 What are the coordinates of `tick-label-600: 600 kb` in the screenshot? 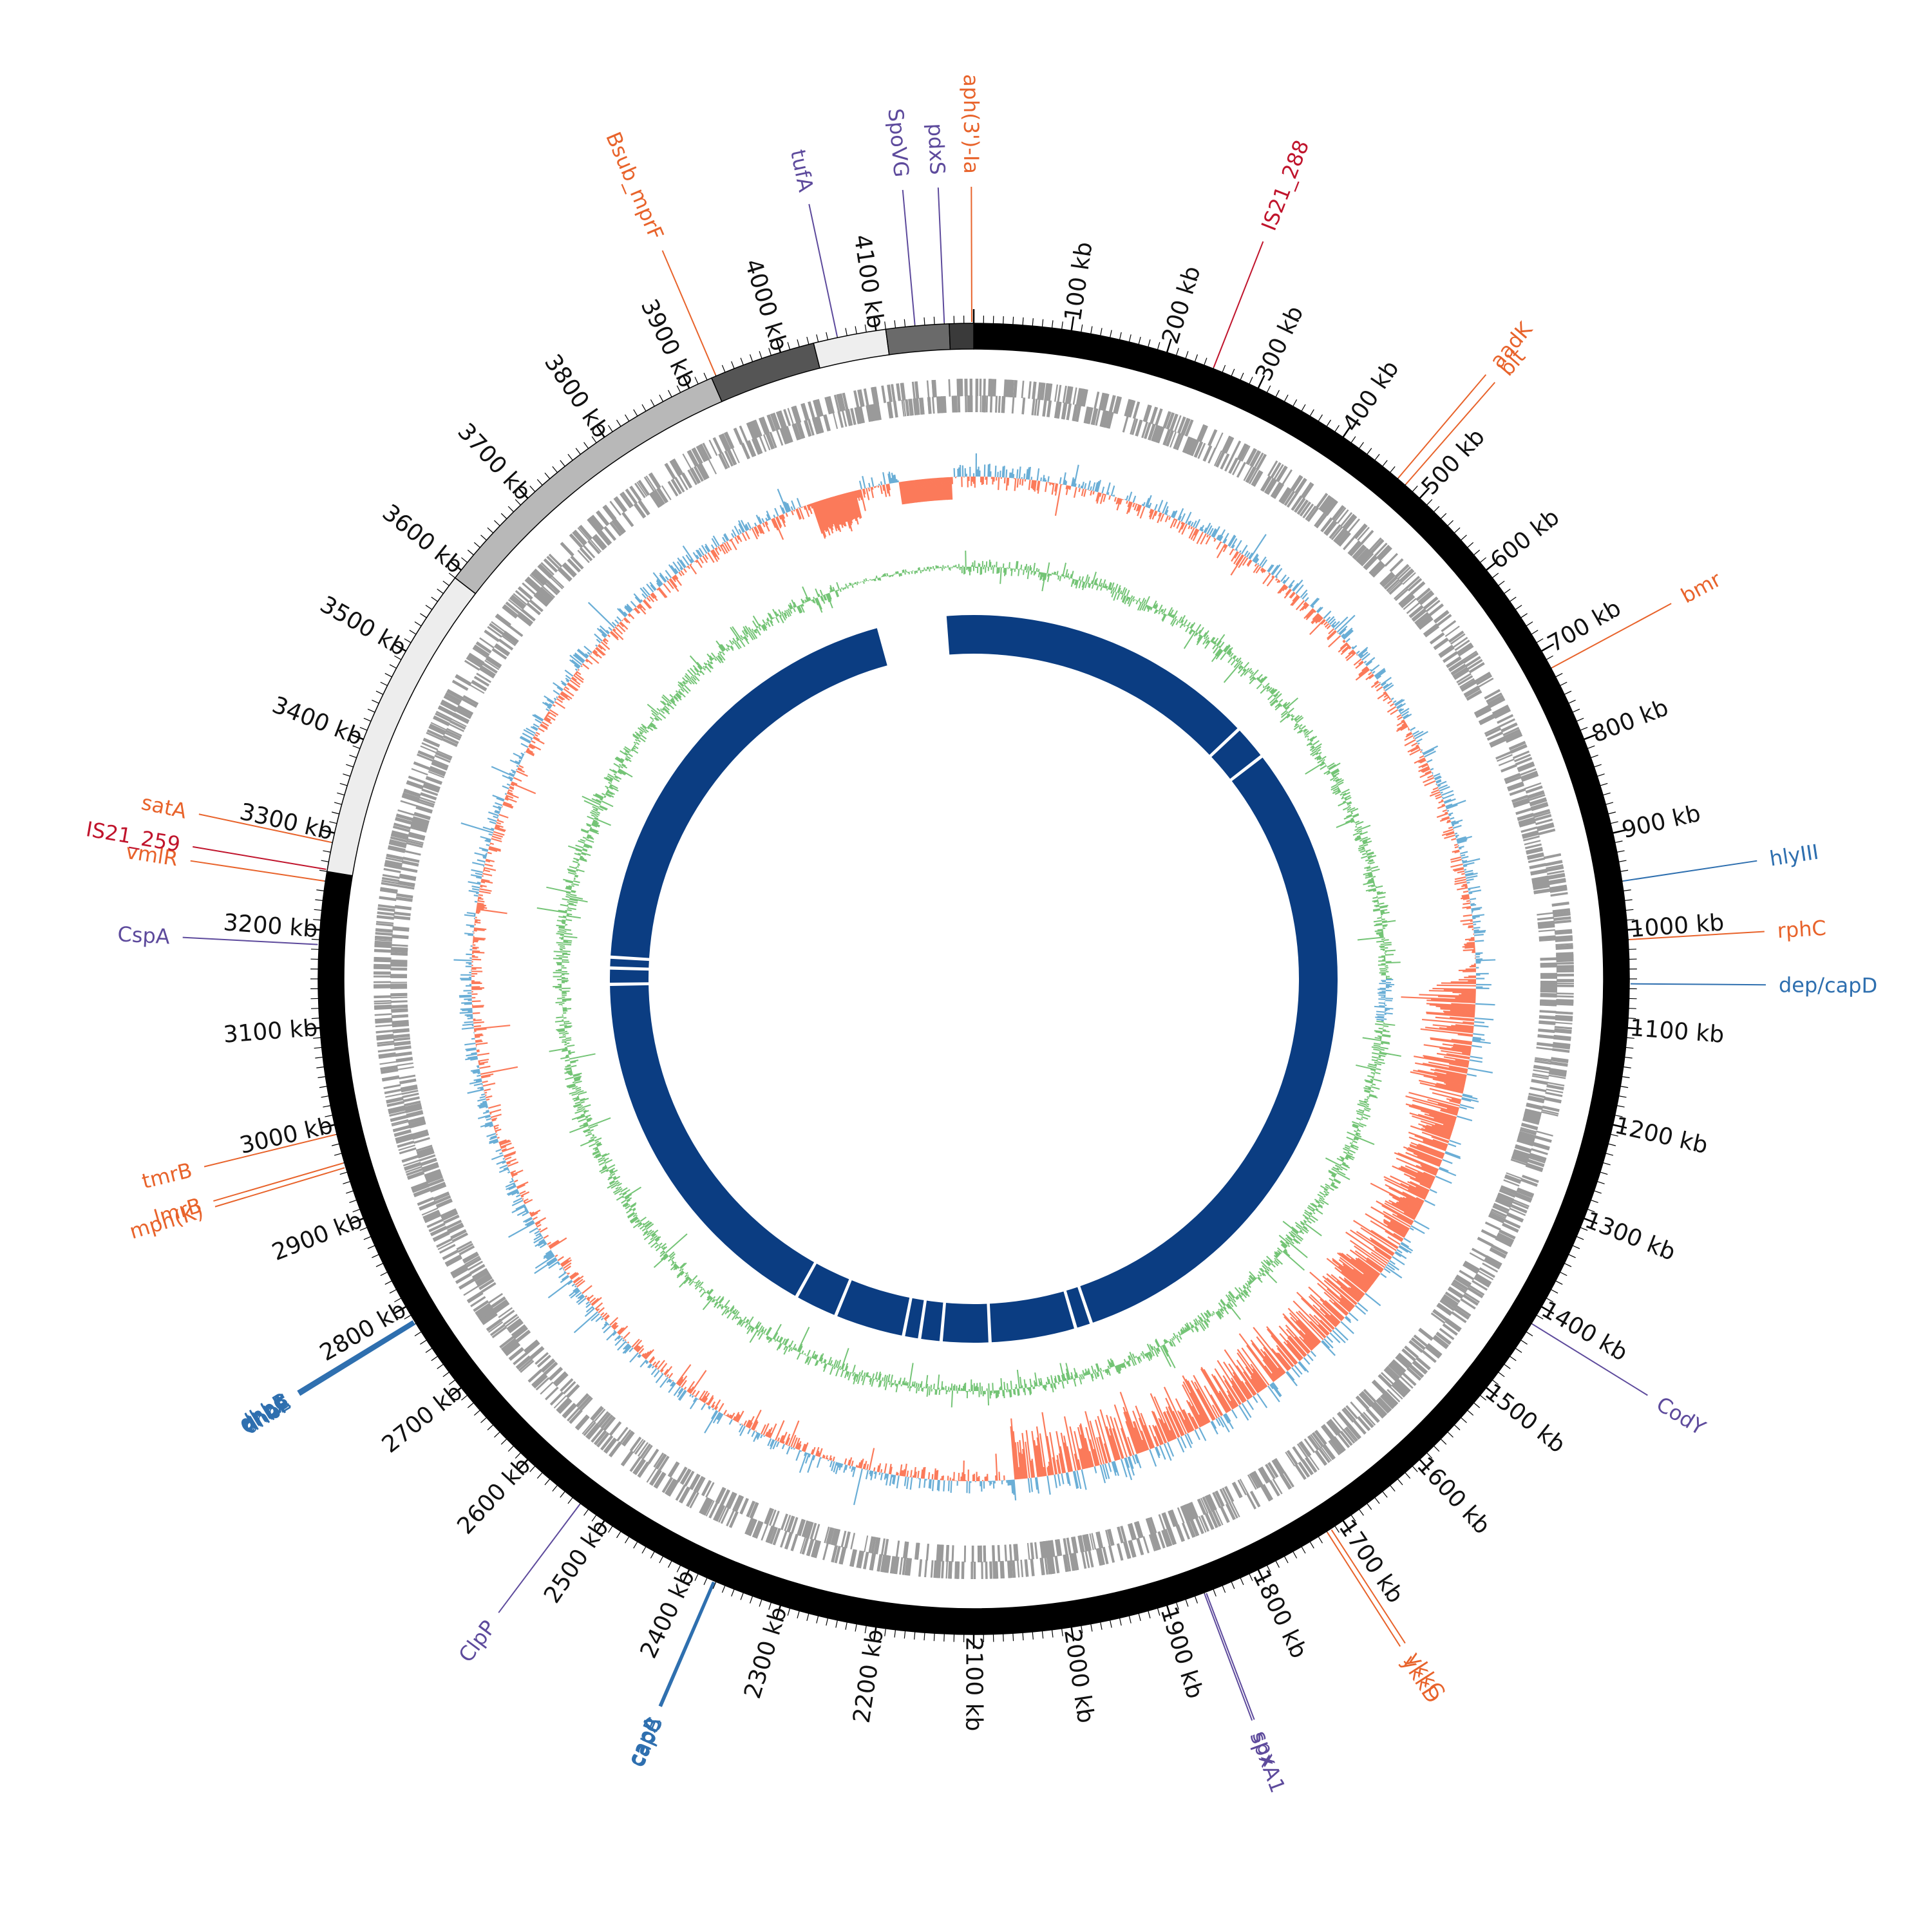 It's located at (1525, 539).